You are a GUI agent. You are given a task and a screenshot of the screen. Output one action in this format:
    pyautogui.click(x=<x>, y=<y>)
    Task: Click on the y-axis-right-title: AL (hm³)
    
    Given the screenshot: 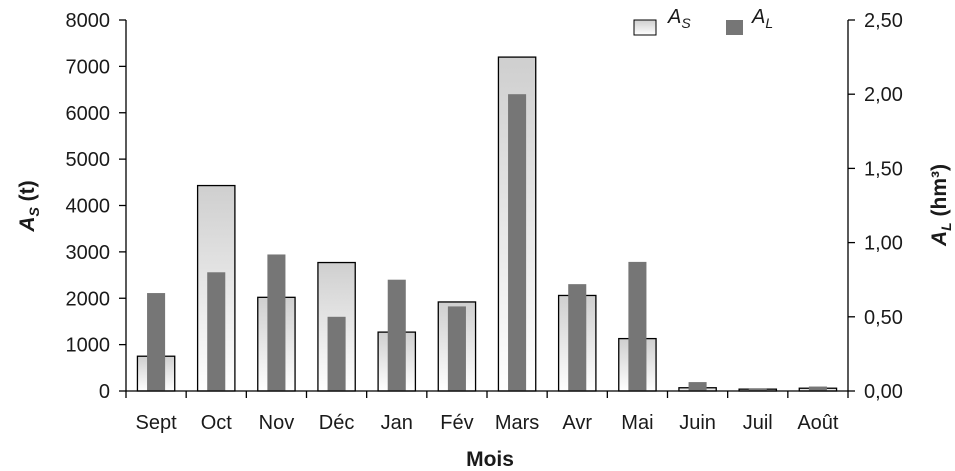 What is the action you would take?
    pyautogui.click(x=941, y=205)
    